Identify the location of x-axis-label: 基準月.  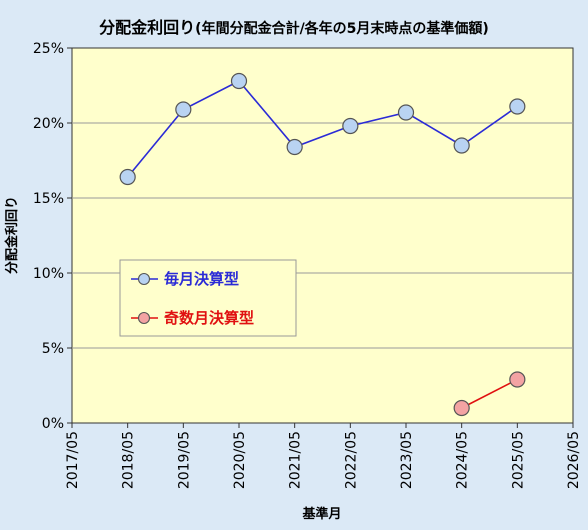
(321, 514).